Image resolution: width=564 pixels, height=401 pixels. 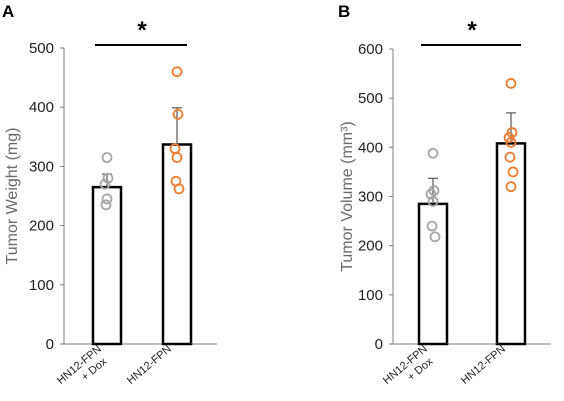 What do you see at coordinates (12, 196) in the screenshot?
I see `y-axis-label: Tumor Weight (mg)` at bounding box center [12, 196].